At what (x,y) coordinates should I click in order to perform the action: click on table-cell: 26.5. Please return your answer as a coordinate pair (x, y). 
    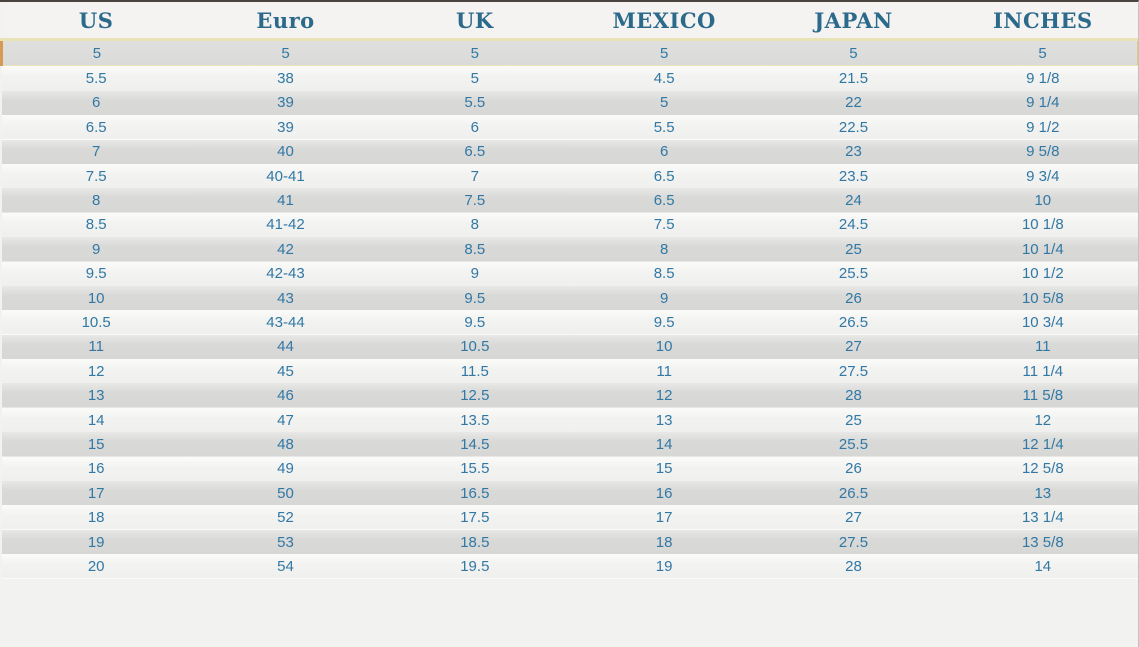
    Looking at the image, I should click on (853, 493).